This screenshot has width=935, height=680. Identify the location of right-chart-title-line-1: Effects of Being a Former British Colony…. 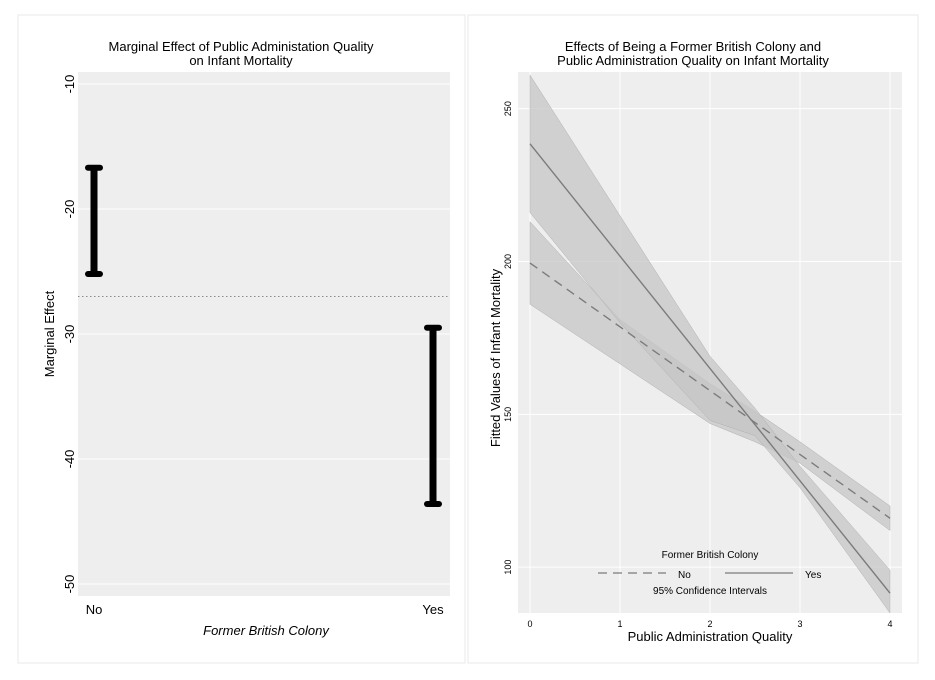
(693, 46).